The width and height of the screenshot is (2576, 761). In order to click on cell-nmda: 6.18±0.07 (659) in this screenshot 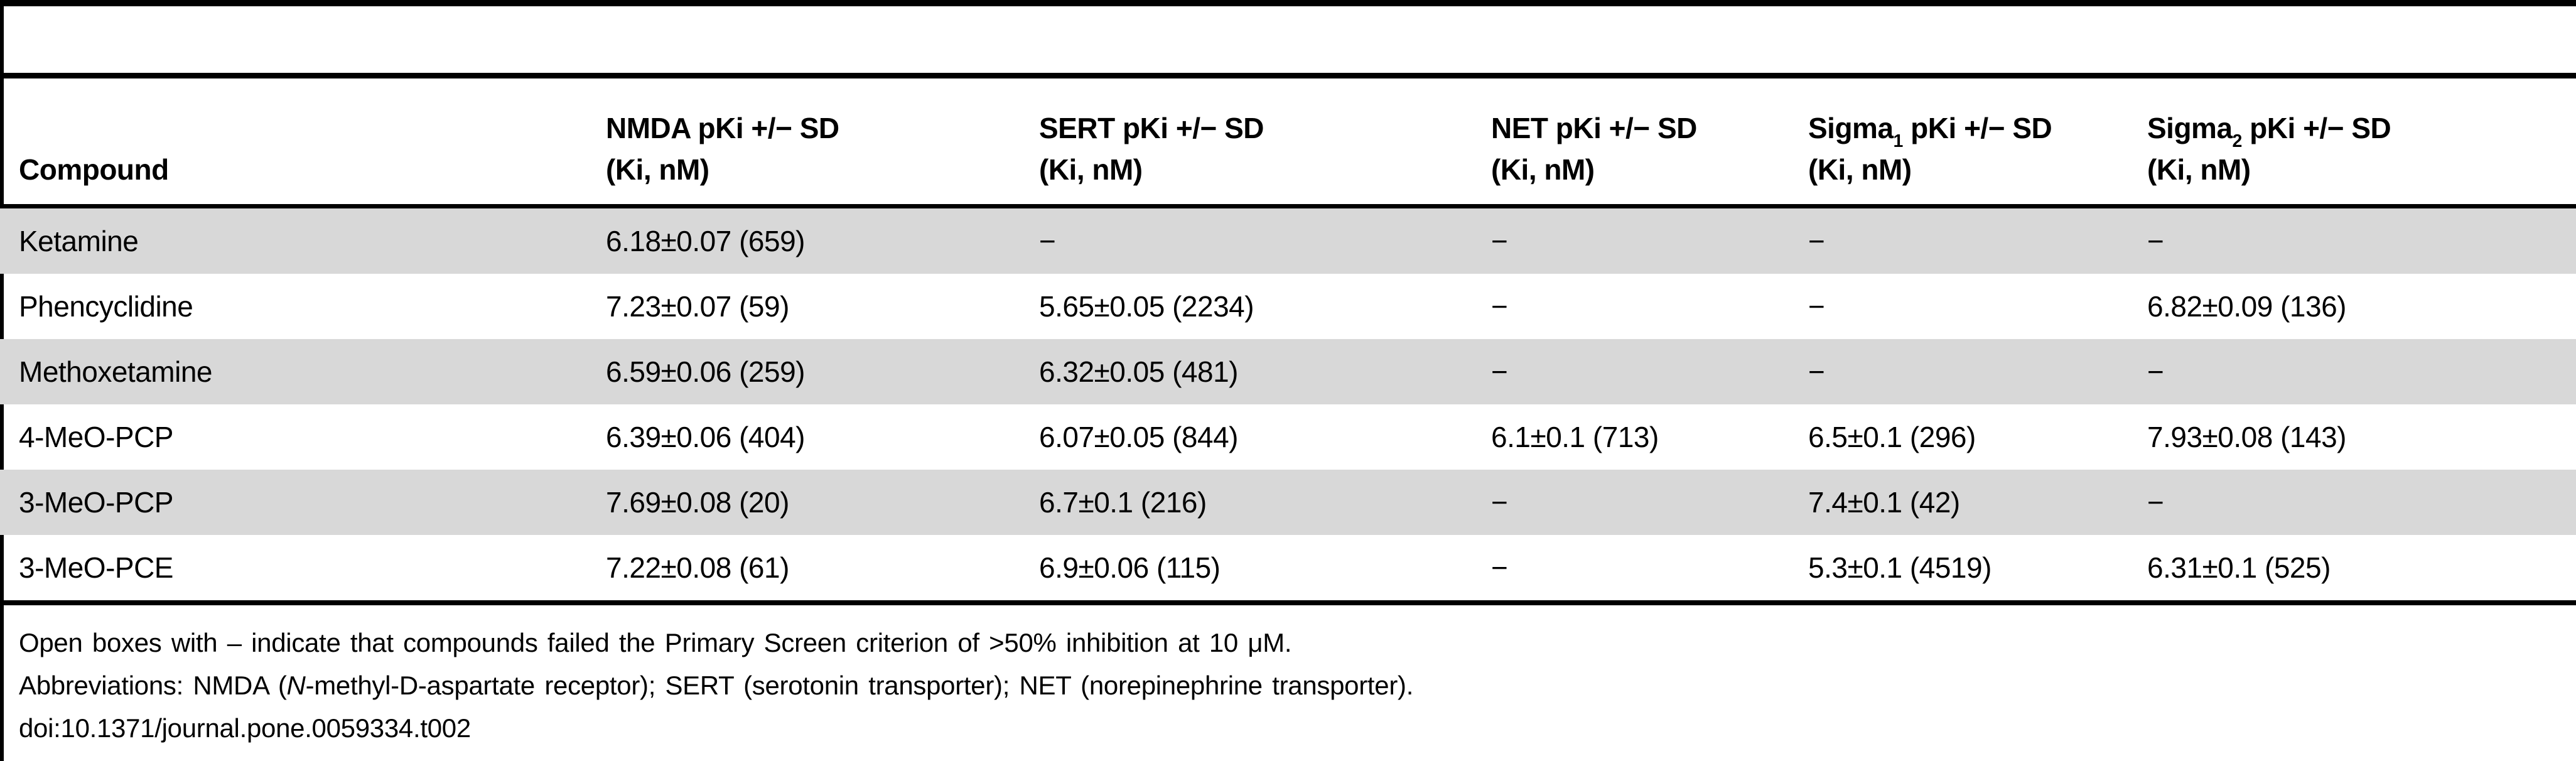, I will do `click(705, 241)`.